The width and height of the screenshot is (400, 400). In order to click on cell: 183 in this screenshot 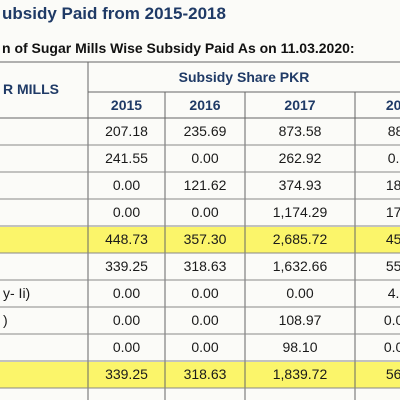, I will do `click(392, 185)`.